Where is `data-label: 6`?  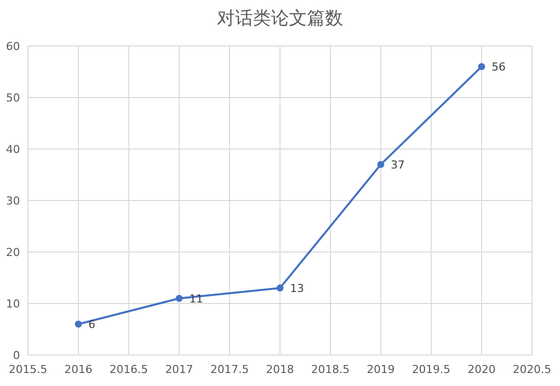 data-label: 6 is located at coordinates (92, 325).